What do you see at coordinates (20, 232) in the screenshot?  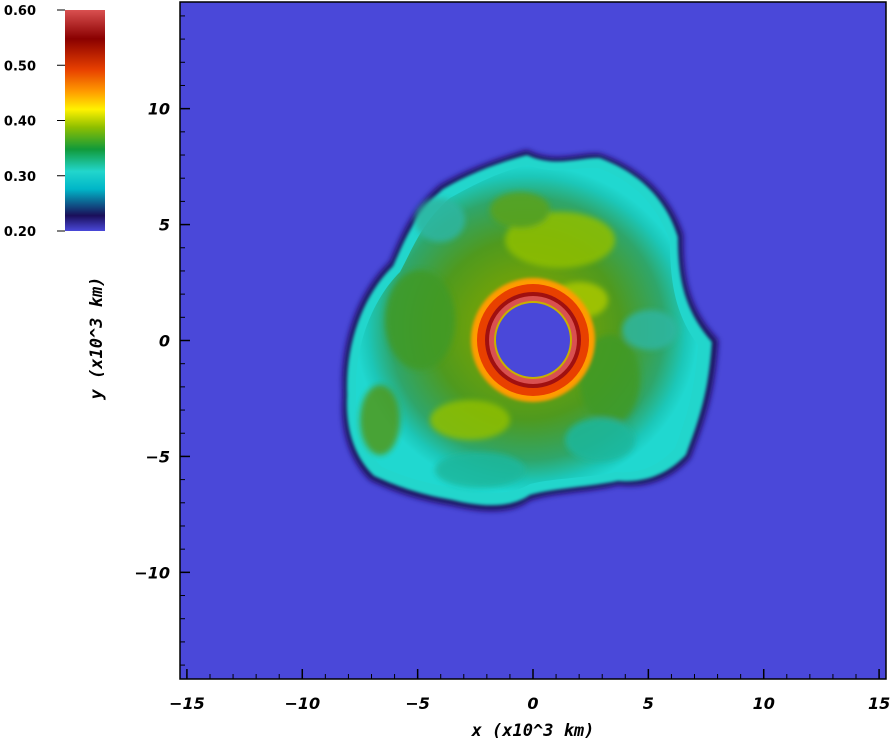 I see `colorbar-tick-label: 0.20` at bounding box center [20, 232].